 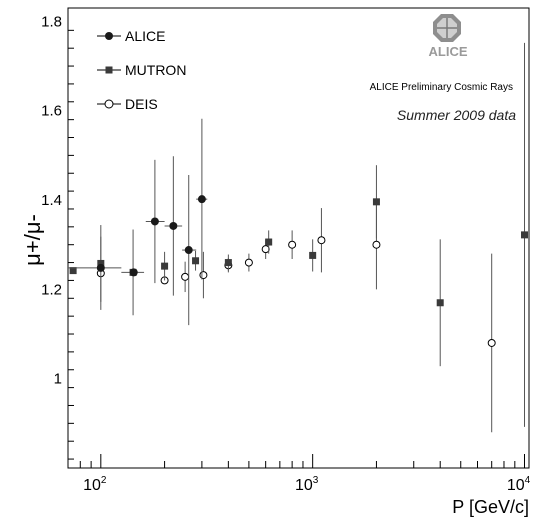 I want to click on alice-logo-text: ALICE, so click(x=448, y=51).